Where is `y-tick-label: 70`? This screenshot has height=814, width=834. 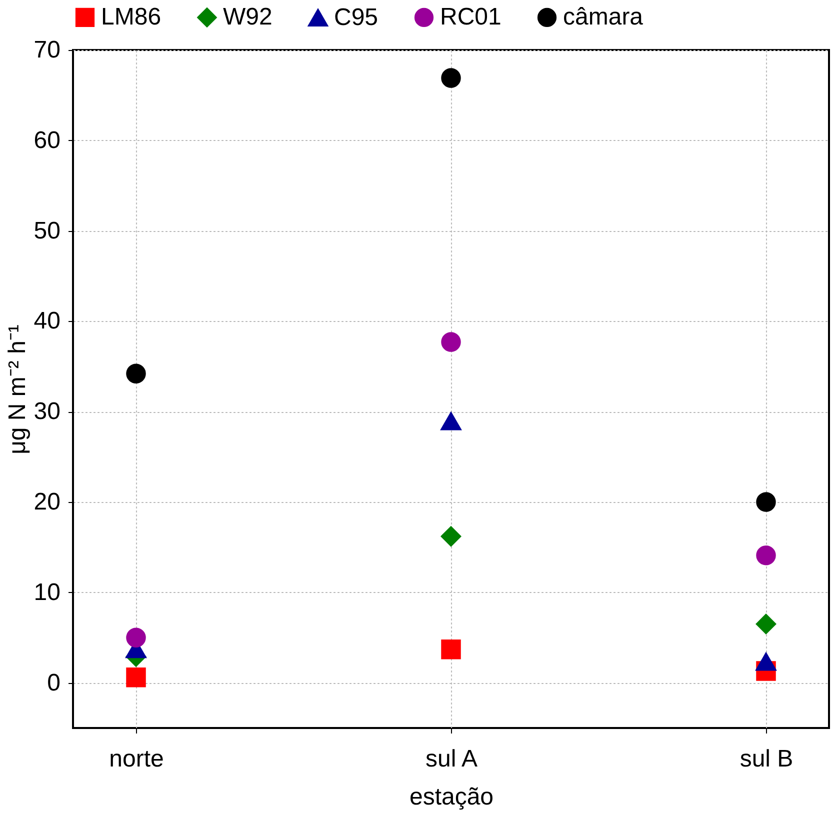
y-tick-label: 70 is located at coordinates (47, 50).